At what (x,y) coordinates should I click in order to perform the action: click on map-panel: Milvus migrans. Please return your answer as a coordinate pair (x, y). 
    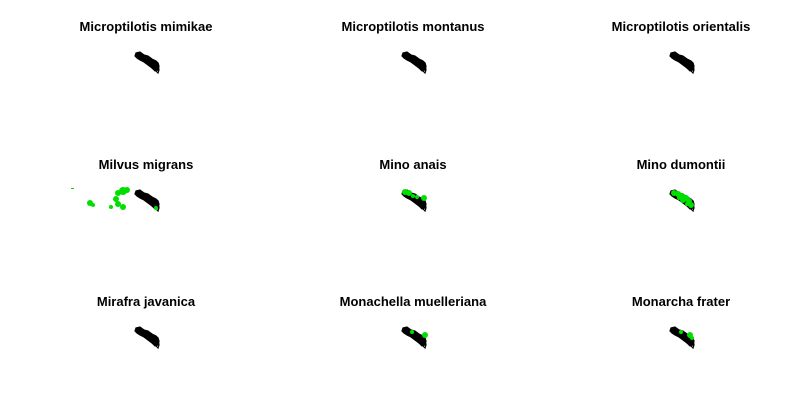
    Looking at the image, I should click on (146, 206).